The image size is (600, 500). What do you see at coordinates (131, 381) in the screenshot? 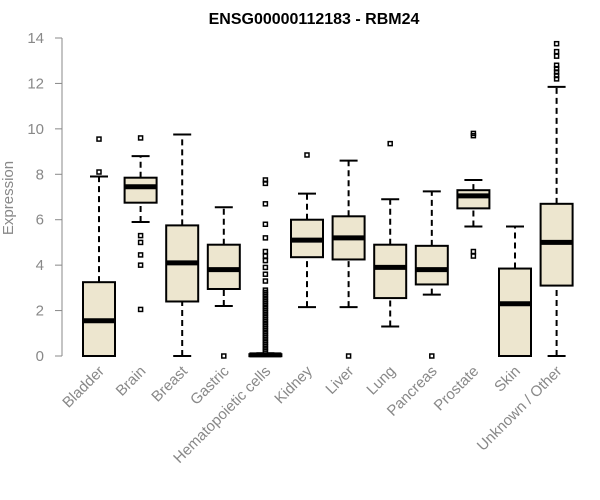
I see `x-category-label: Brain` at bounding box center [131, 381].